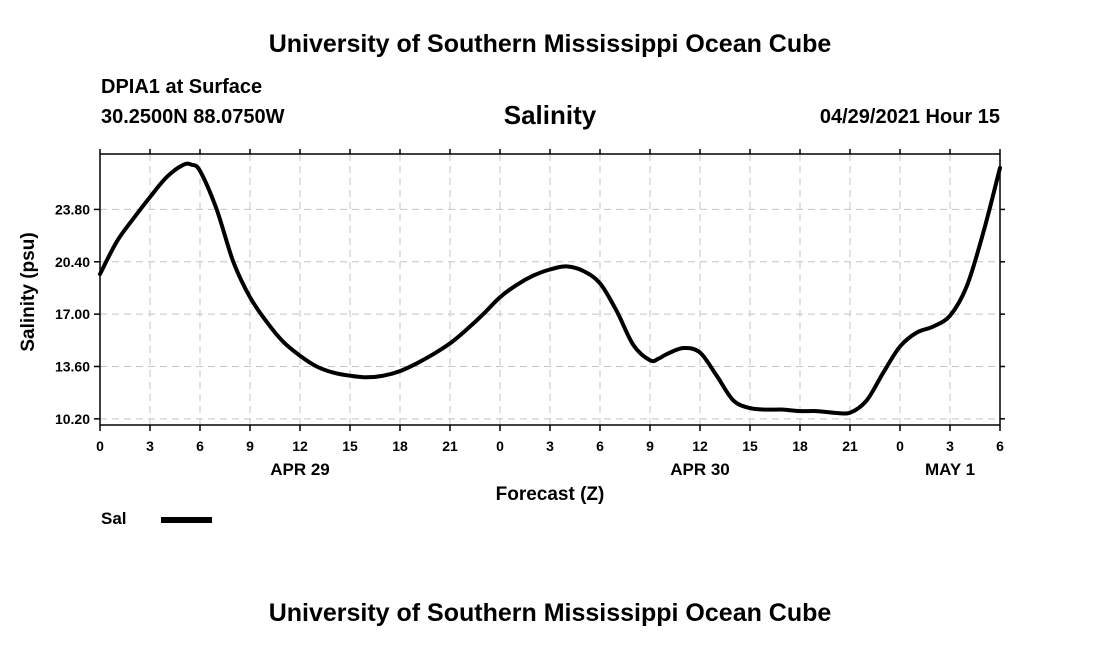  What do you see at coordinates (72, 366) in the screenshot?
I see `y-tick-label: 13.60` at bounding box center [72, 366].